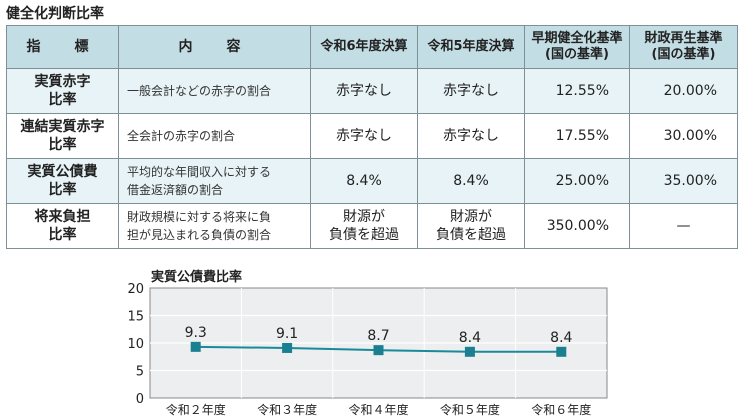  Describe the element at coordinates (287, 409) in the screenshot. I see `x-tick-label: 令和３年度` at that location.